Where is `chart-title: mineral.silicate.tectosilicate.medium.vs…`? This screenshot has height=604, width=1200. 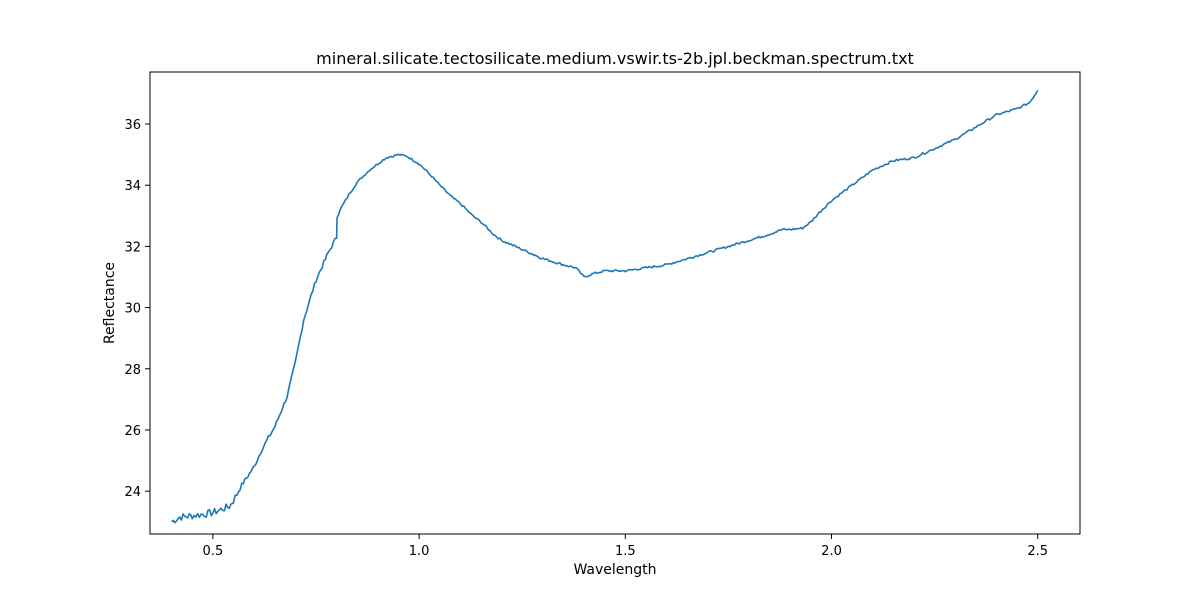 chart-title: mineral.silicate.tectosilicate.medium.vs… is located at coordinates (615, 58).